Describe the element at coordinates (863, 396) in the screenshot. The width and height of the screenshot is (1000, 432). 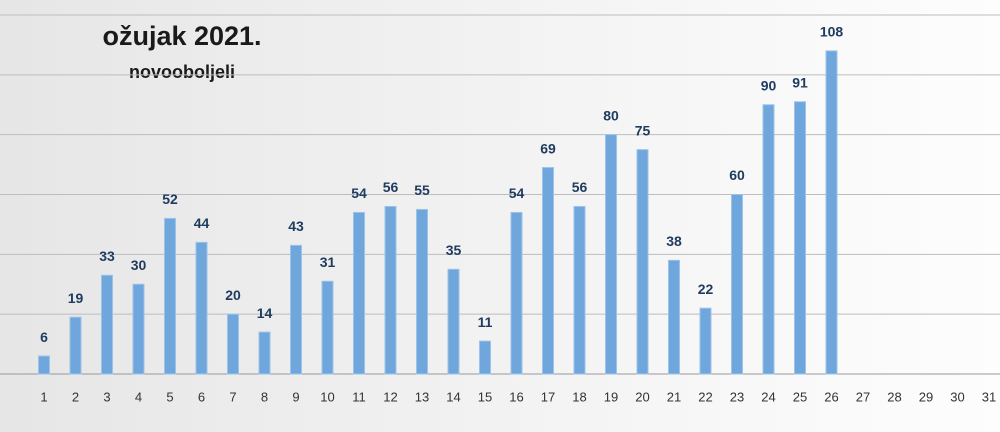
I see `x-tick-label: 27` at that location.